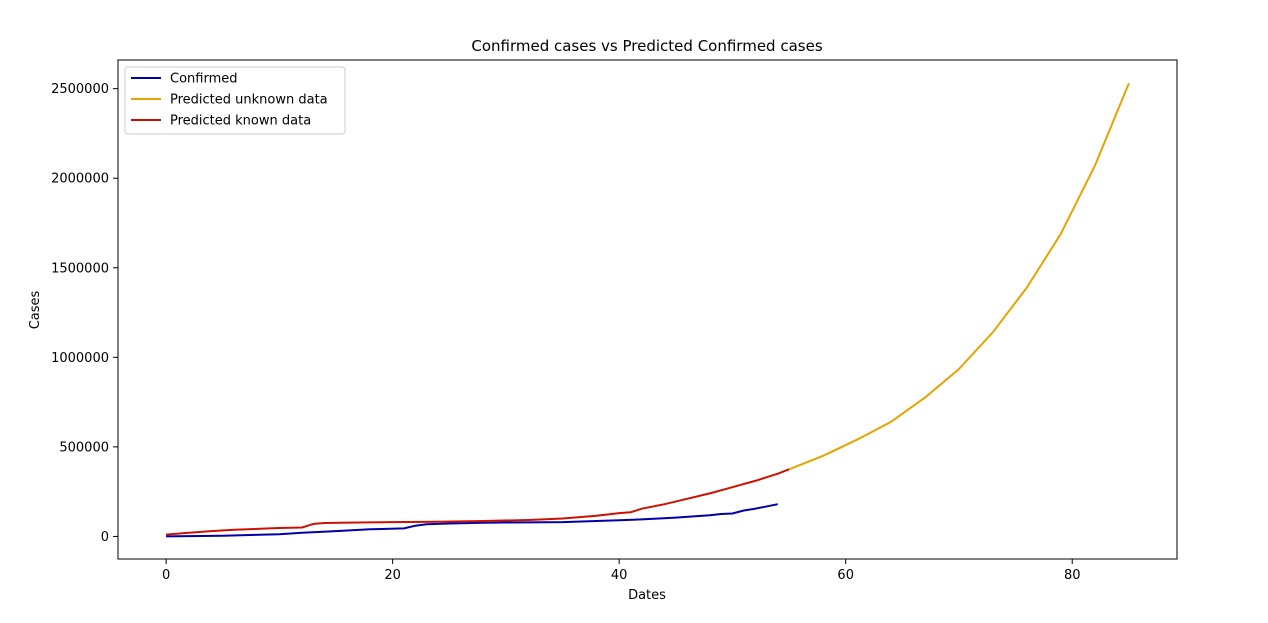  What do you see at coordinates (392, 575) in the screenshot?
I see `x-tick-label: 20` at bounding box center [392, 575].